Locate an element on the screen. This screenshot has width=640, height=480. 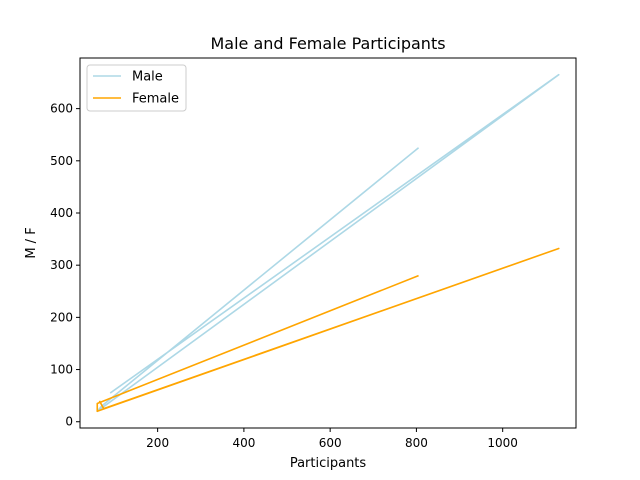
x-tick-label: 600 is located at coordinates (330, 443).